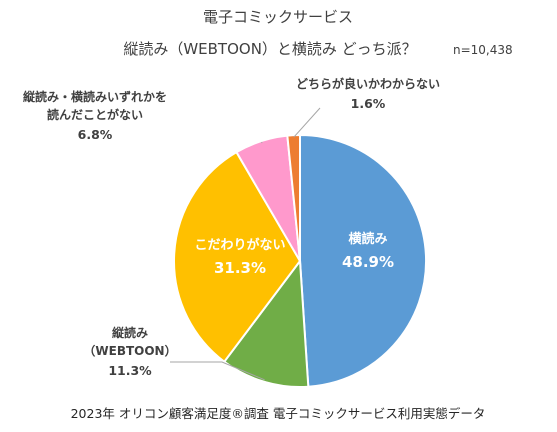 The width and height of the screenshot is (557, 432). I want to click on slice-value-0: 48.9%, so click(368, 262).